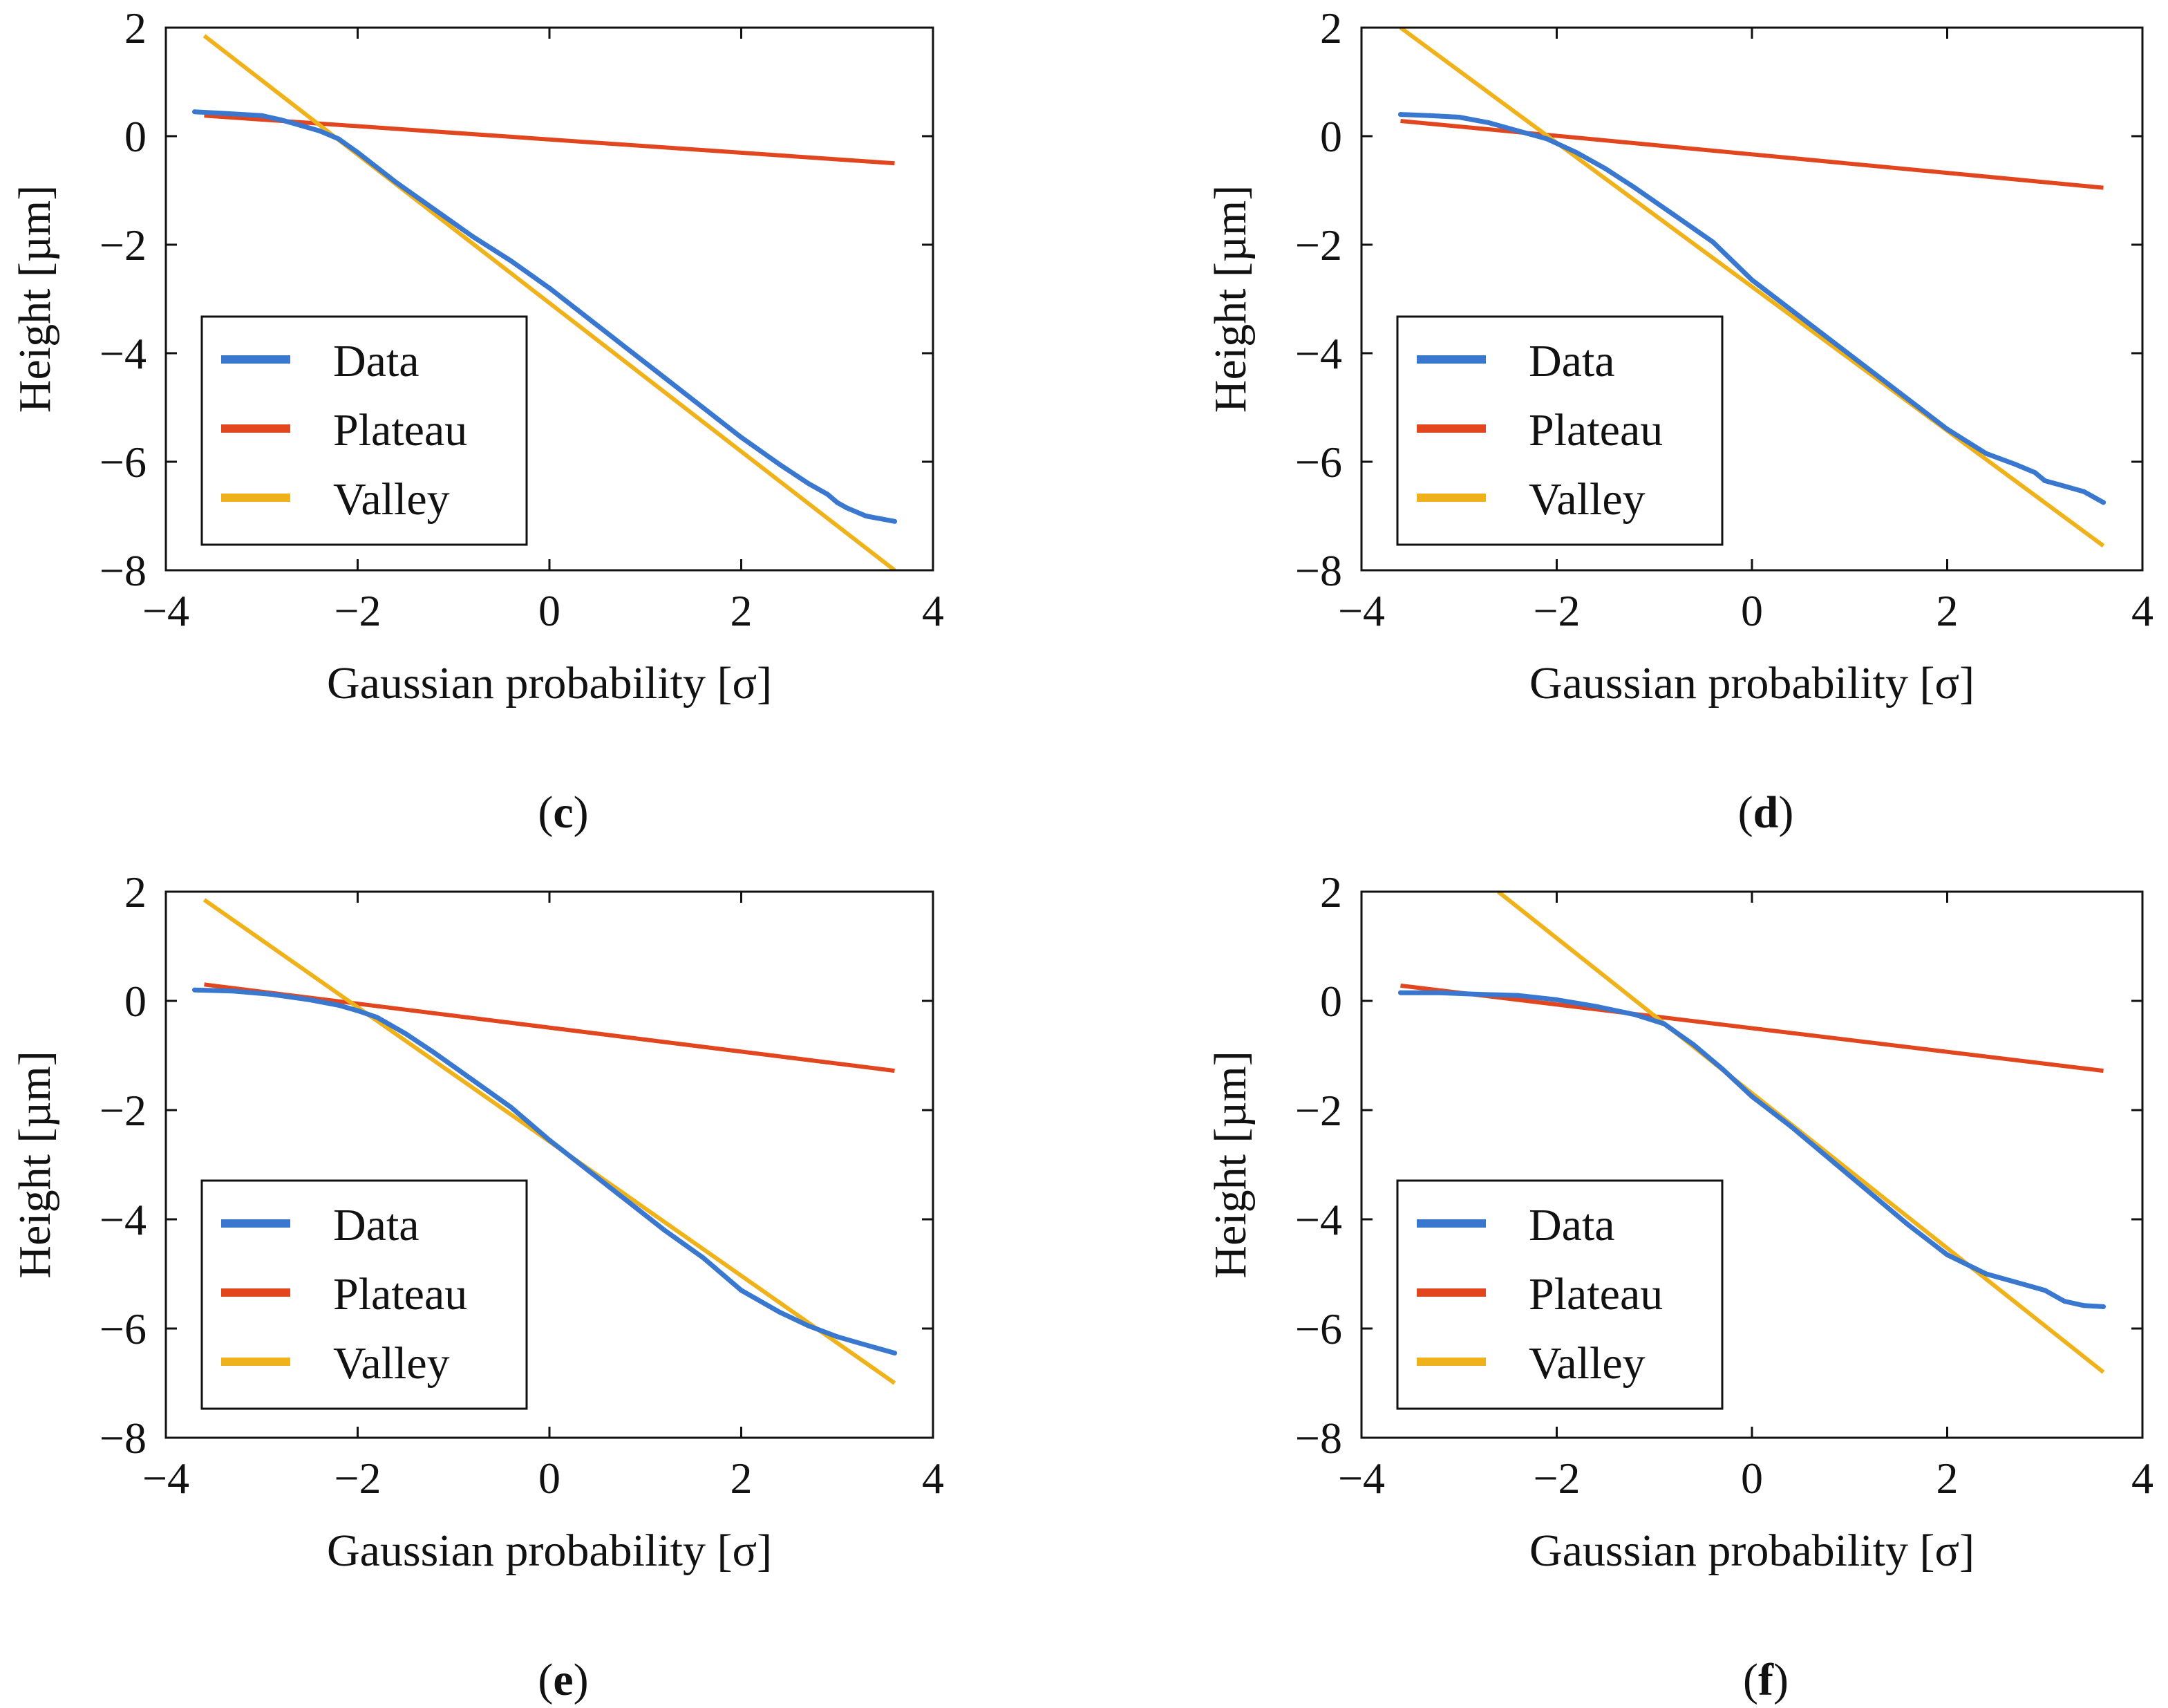  I want to click on y-tick-label: 0, so click(1331, 1001).